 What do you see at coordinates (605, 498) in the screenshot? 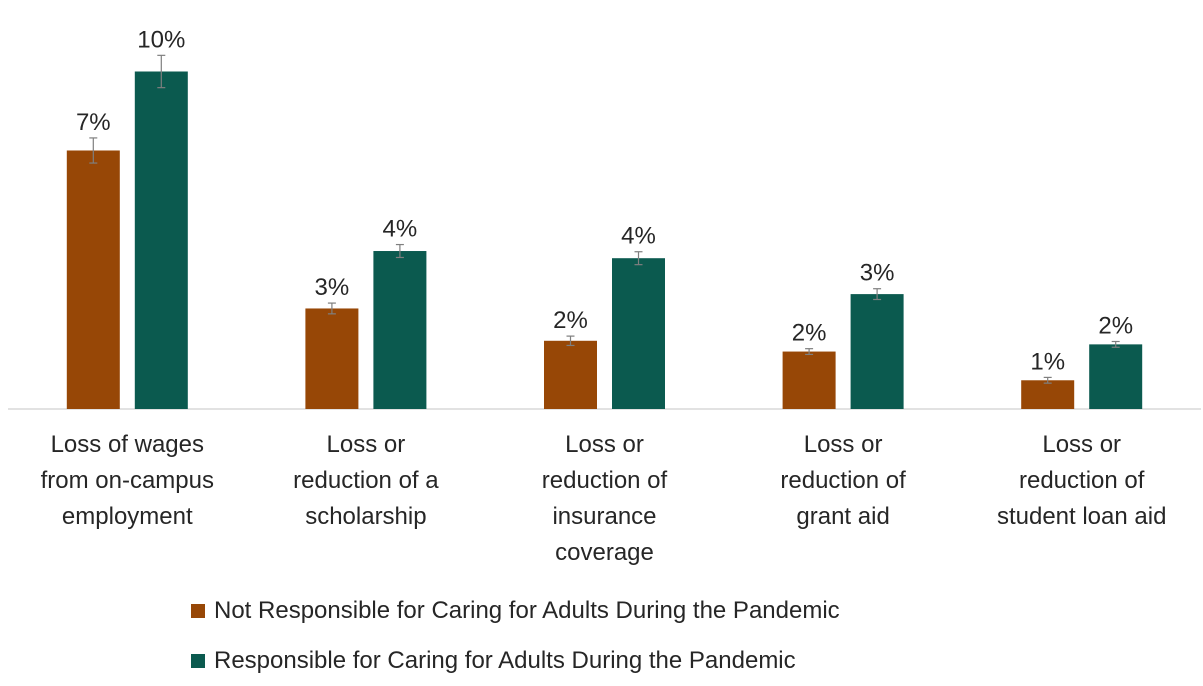
I see `category-label: Loss or reduction of insurance coverage` at bounding box center [605, 498].